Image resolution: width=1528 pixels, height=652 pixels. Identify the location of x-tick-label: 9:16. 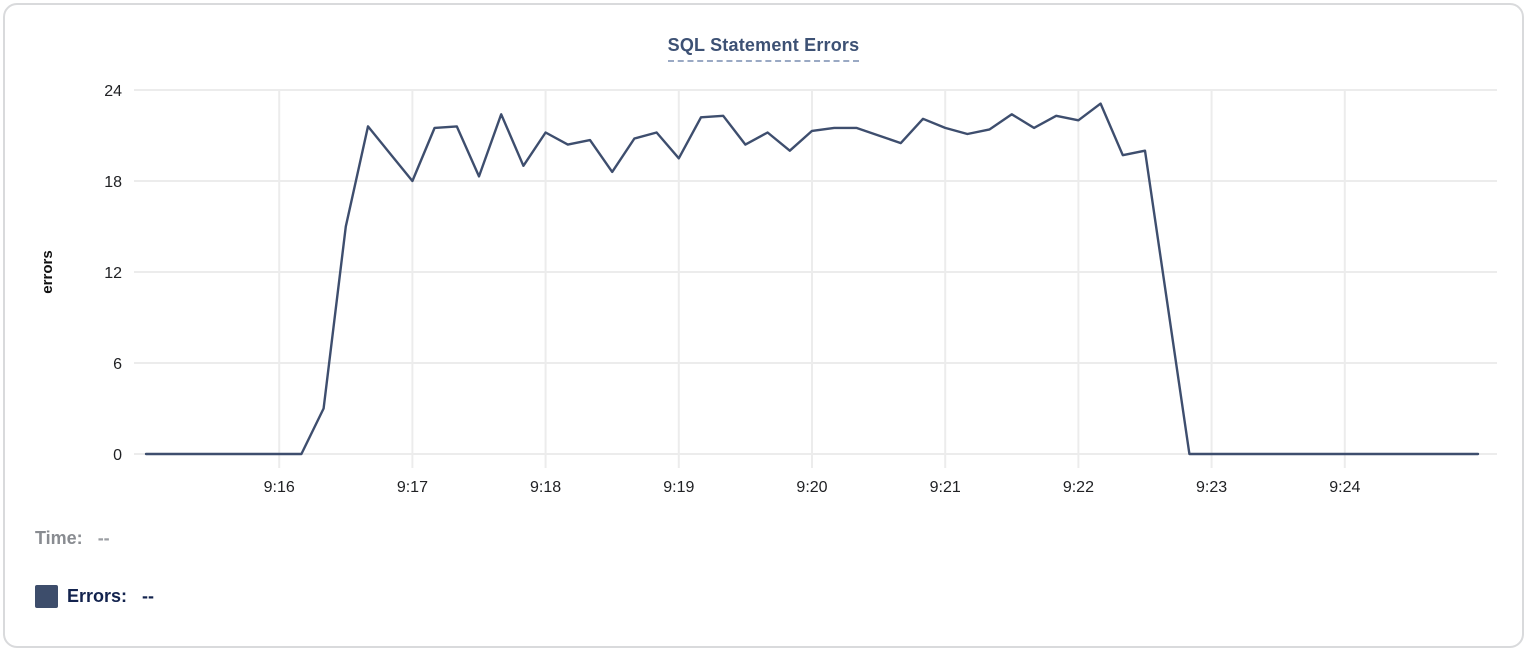
(279, 487).